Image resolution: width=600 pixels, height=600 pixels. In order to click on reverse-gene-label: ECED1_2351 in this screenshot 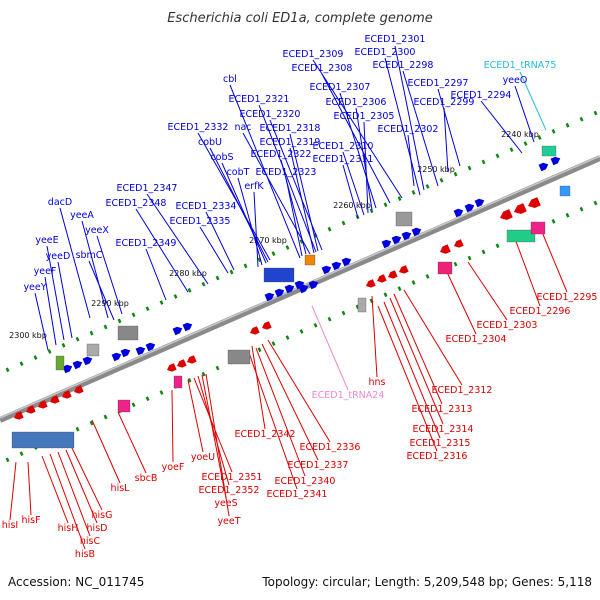, I will do `click(232, 477)`.